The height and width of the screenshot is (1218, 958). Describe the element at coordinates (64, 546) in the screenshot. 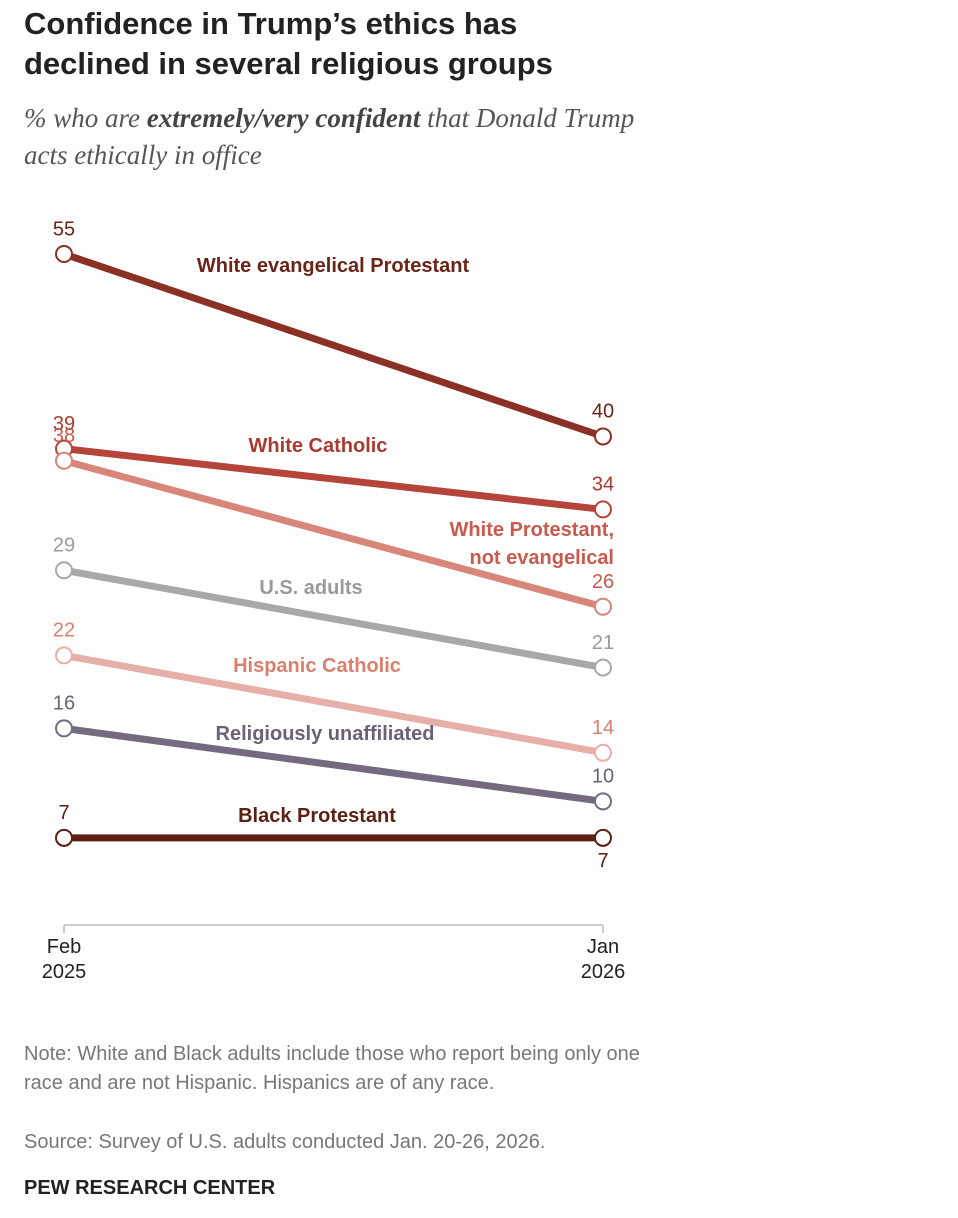

I see `value-label: 29` at that location.